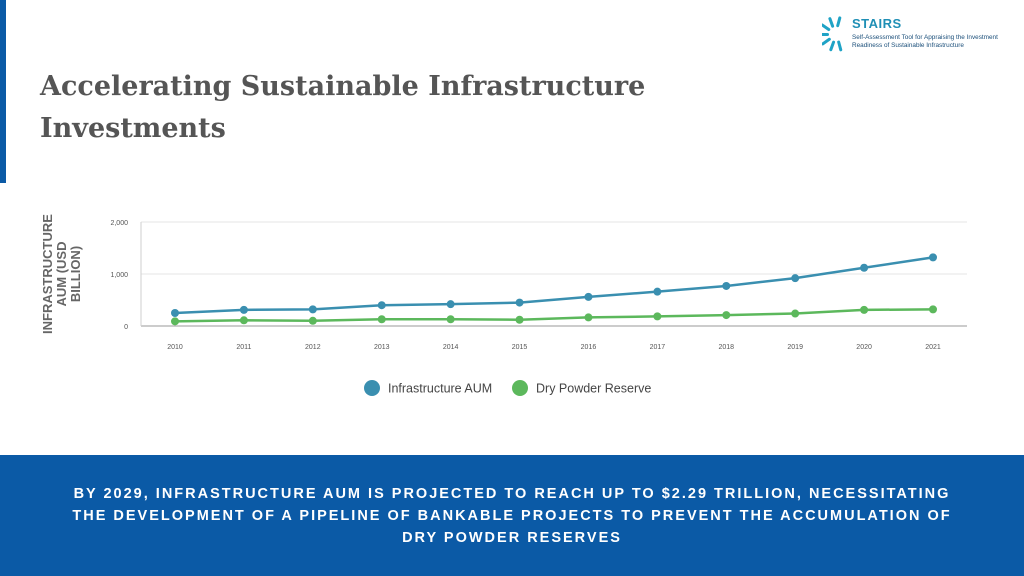  I want to click on legend-label: Infrastructure AUM, so click(440, 389).